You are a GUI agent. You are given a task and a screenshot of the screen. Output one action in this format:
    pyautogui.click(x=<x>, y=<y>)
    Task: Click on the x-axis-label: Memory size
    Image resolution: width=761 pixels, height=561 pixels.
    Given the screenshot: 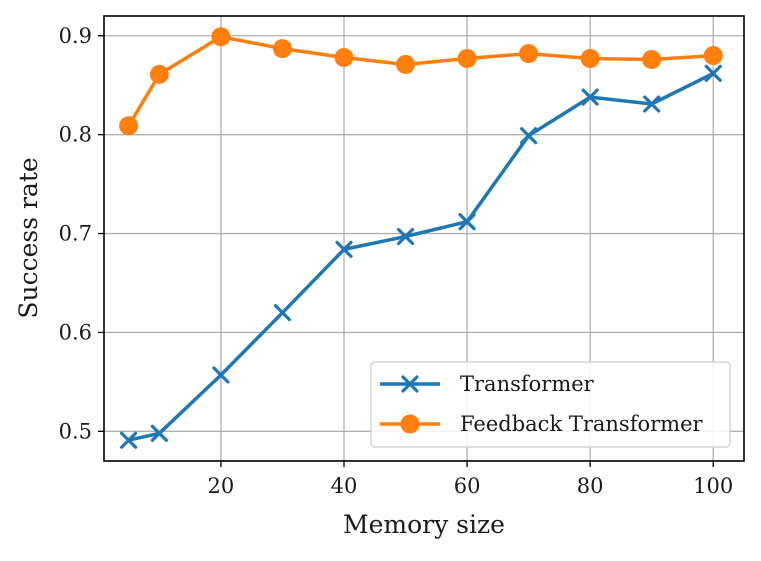 What is the action you would take?
    pyautogui.click(x=424, y=524)
    